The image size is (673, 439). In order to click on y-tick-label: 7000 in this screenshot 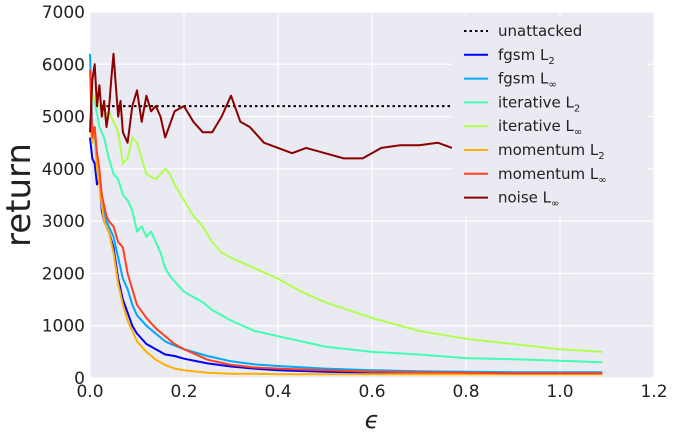, I will do `click(63, 13)`.